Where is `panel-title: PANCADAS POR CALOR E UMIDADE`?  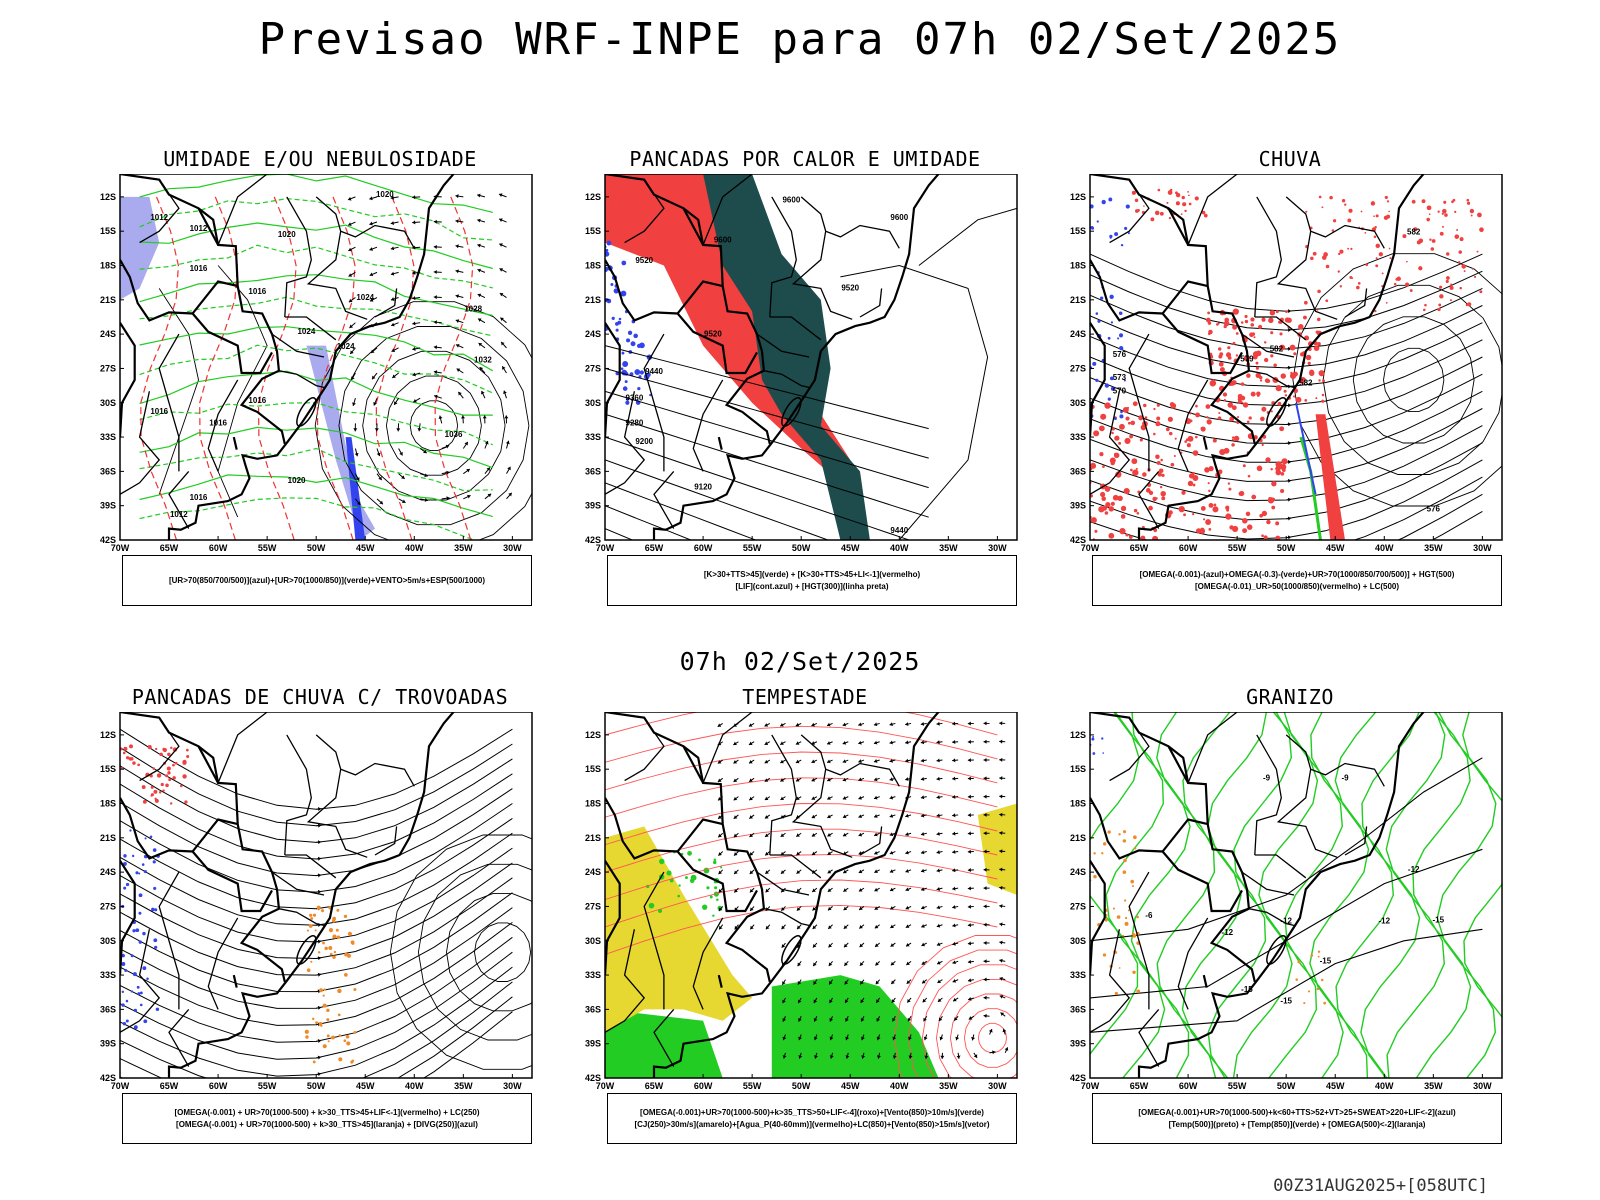 panel-title: PANCADAS POR CALOR E UMIDADE is located at coordinates (805, 159).